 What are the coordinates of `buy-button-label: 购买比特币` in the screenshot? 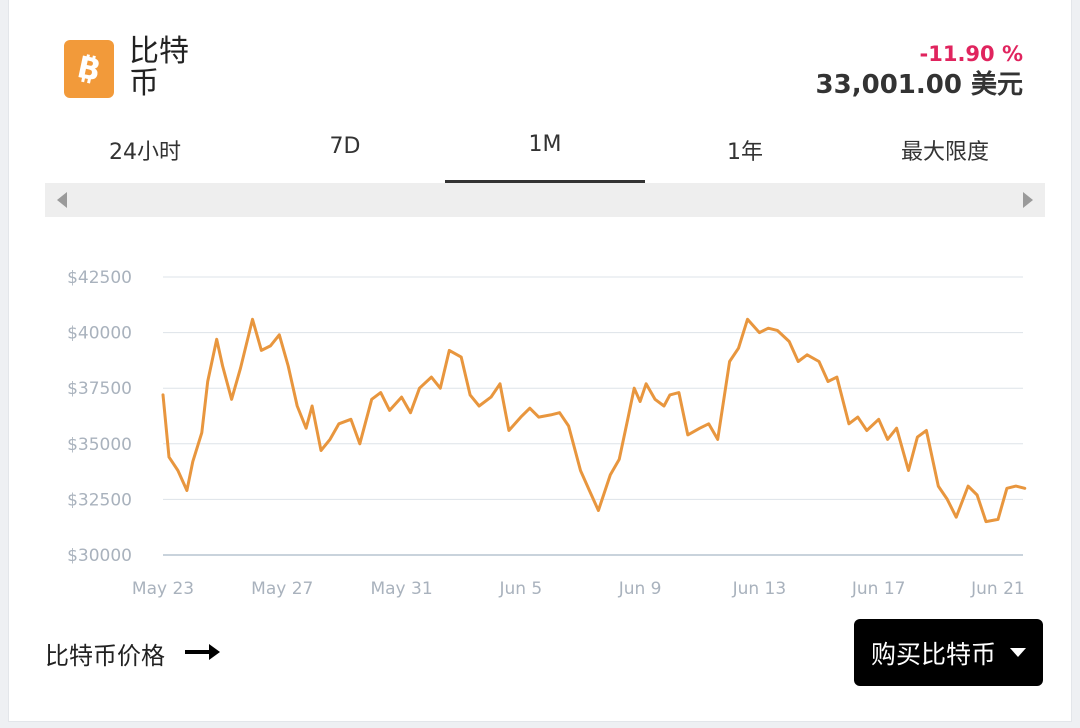 It's located at (933, 654).